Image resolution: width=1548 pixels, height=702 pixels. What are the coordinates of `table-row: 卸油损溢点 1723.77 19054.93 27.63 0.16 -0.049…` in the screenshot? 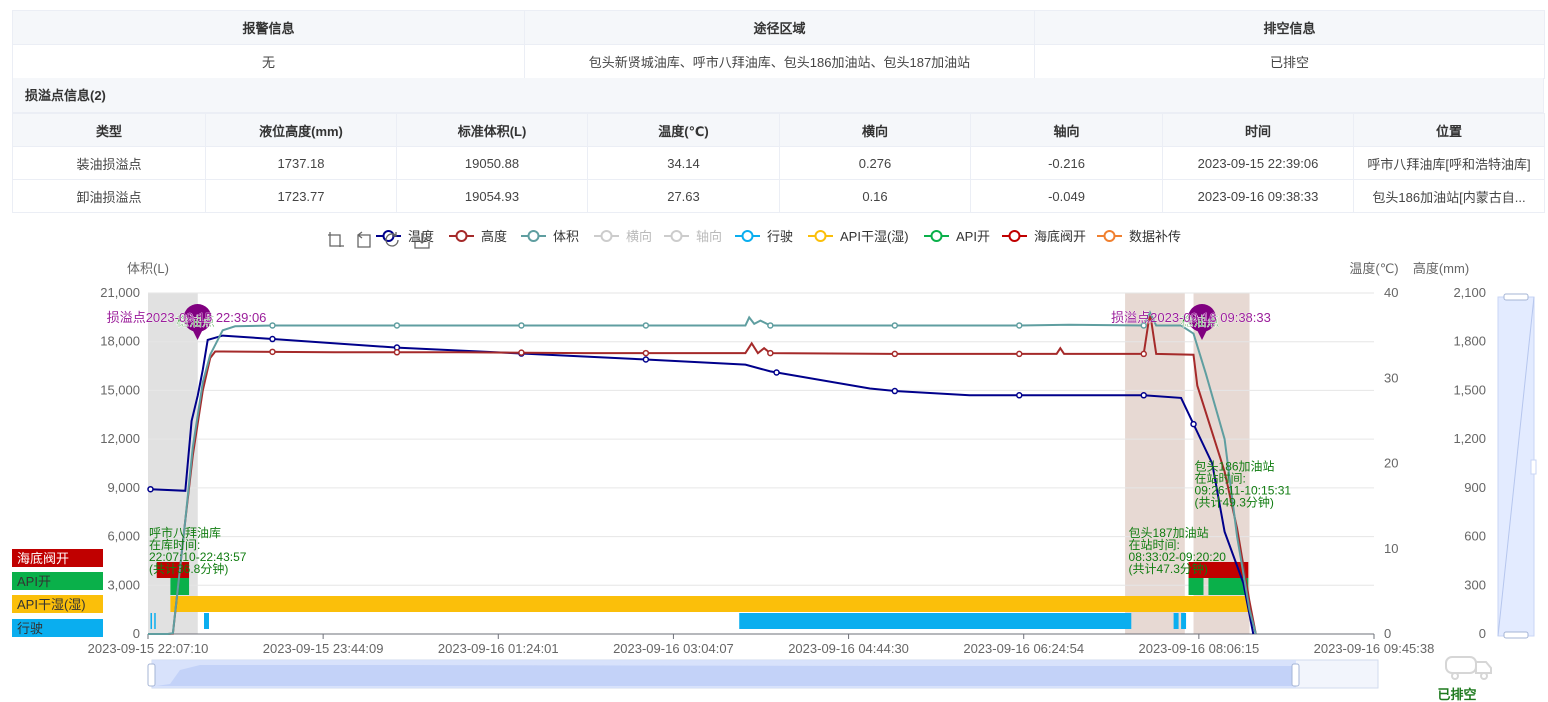 It's located at (778, 196).